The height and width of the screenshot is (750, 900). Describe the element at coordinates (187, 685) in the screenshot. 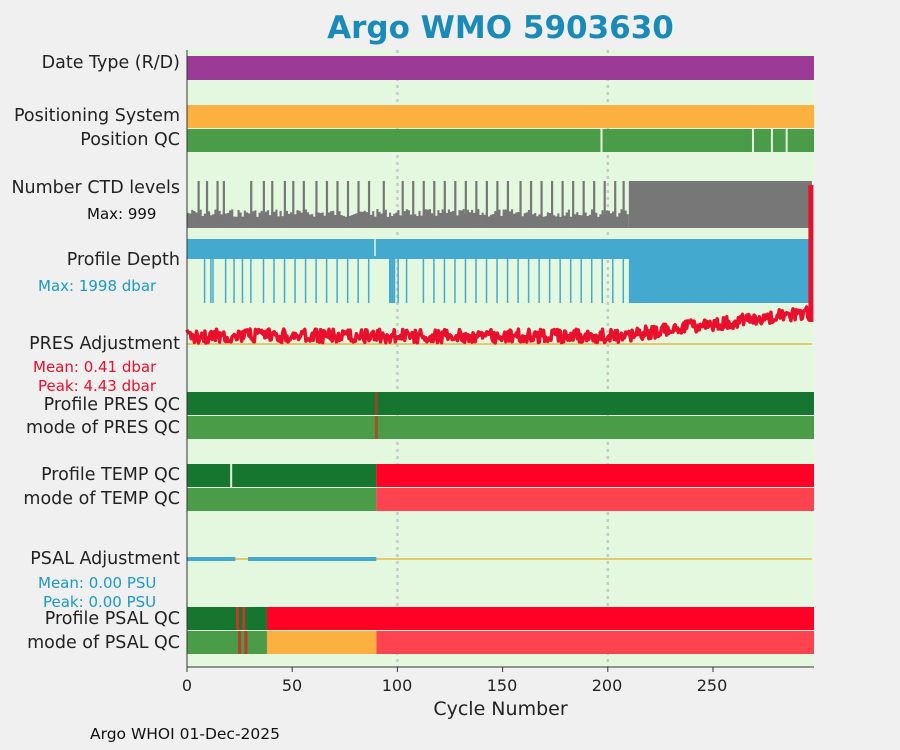

I see `x-tick-label: 0` at that location.